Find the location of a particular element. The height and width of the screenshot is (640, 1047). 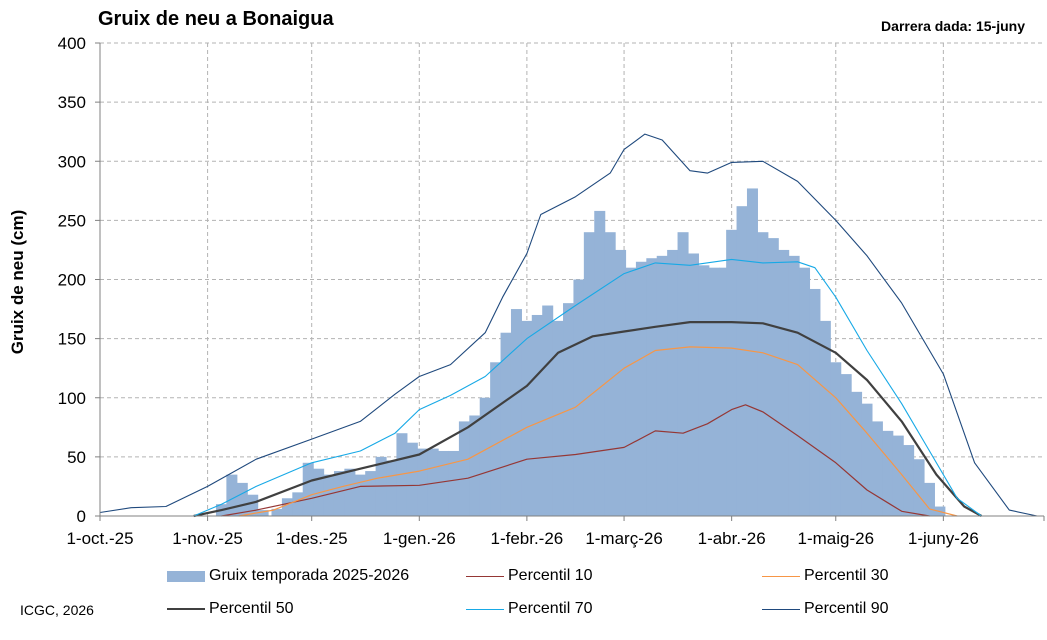

legend-item: Percentil 10 is located at coordinates (529, 576).